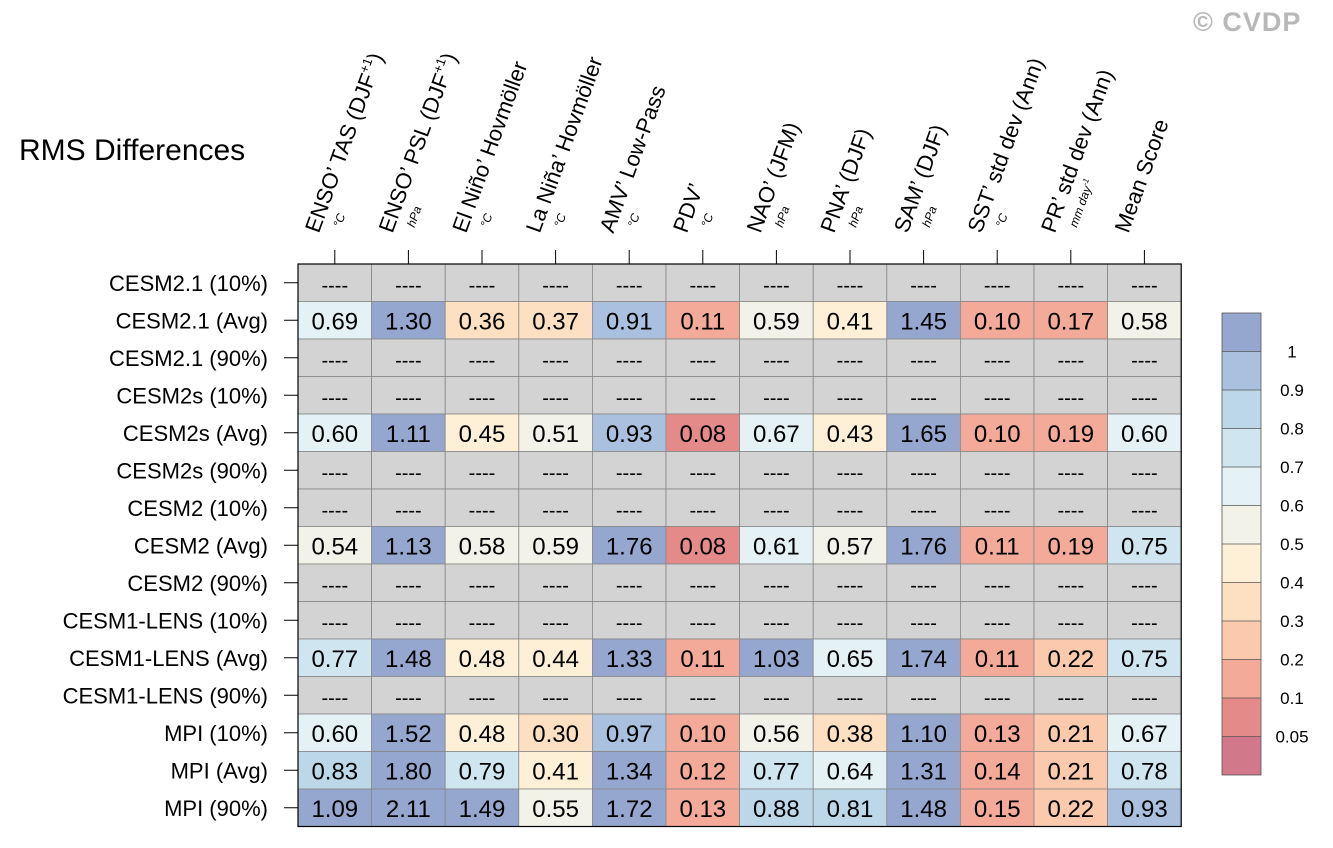 The height and width of the screenshot is (848, 1333). Describe the element at coordinates (334, 321) in the screenshot. I see `cell-value: 0.69` at that location.